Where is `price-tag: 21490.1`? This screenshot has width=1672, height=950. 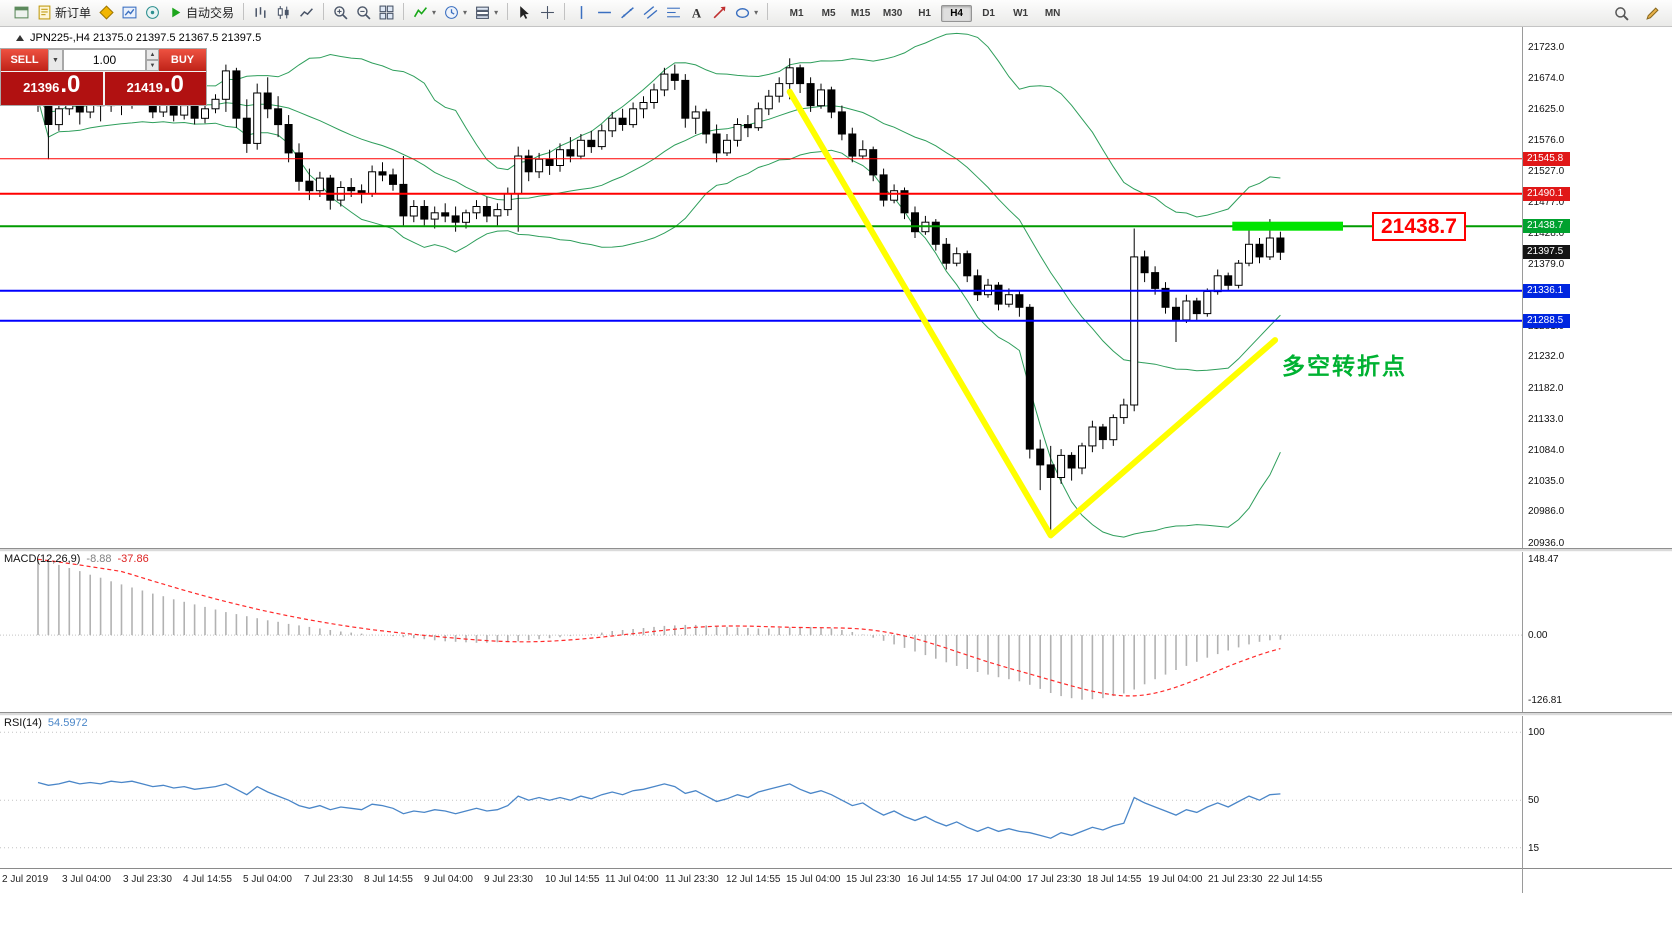 price-tag: 21490.1 is located at coordinates (1546, 194).